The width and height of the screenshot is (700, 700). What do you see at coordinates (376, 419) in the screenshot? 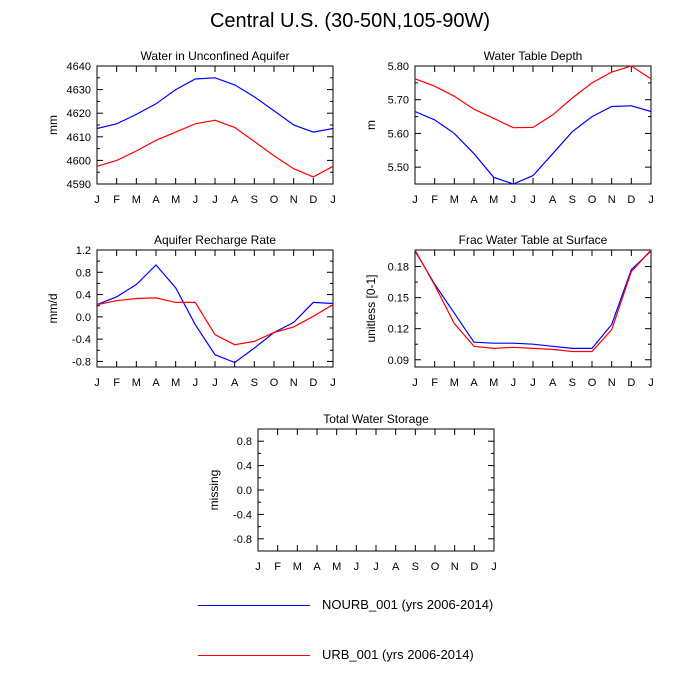
I see `panel-title: Total Water Storage` at bounding box center [376, 419].